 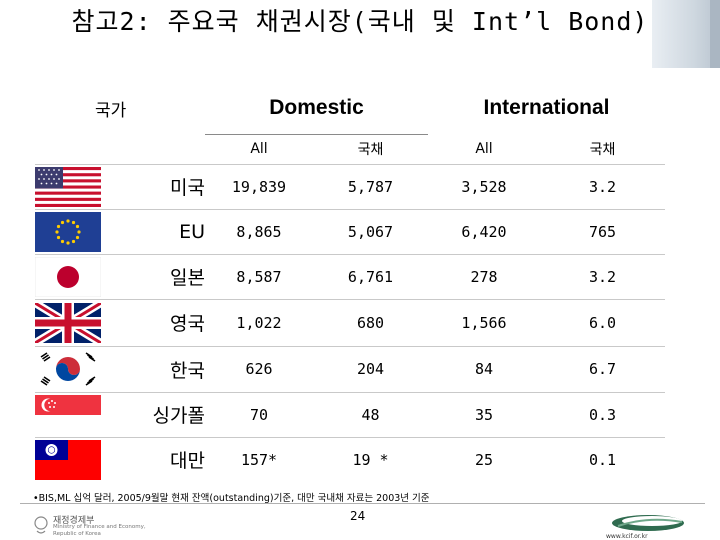 I want to click on eu-flag-icon, so click(x=68, y=231).